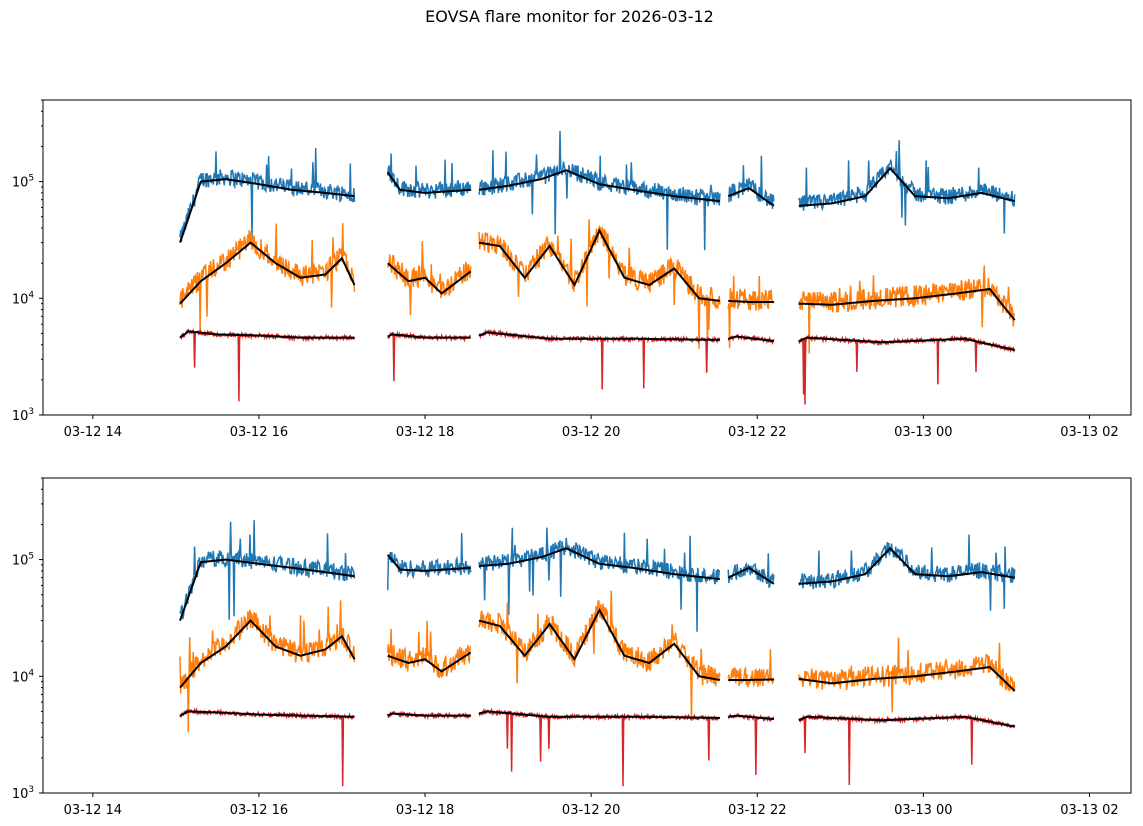  What do you see at coordinates (569, 16) in the screenshot?
I see `figure-title: EOVSA flare monitor for 2026-03-12` at bounding box center [569, 16].